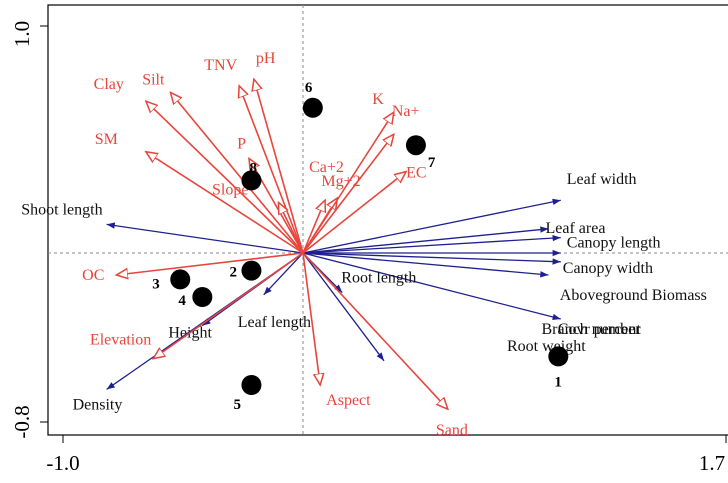 The image size is (728, 483). I want to click on environment-arrow-tnv, so click(271, 170).